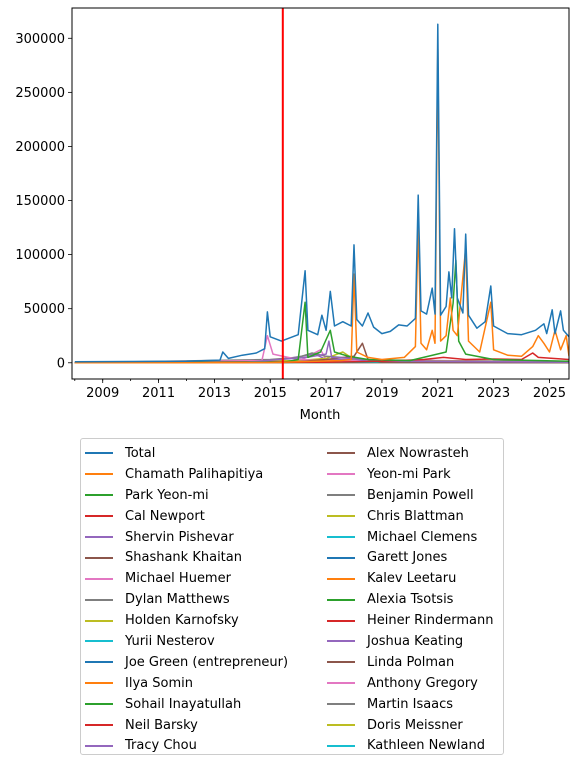  What do you see at coordinates (40, 201) in the screenshot?
I see `y-tick-label: 150000` at bounding box center [40, 201].